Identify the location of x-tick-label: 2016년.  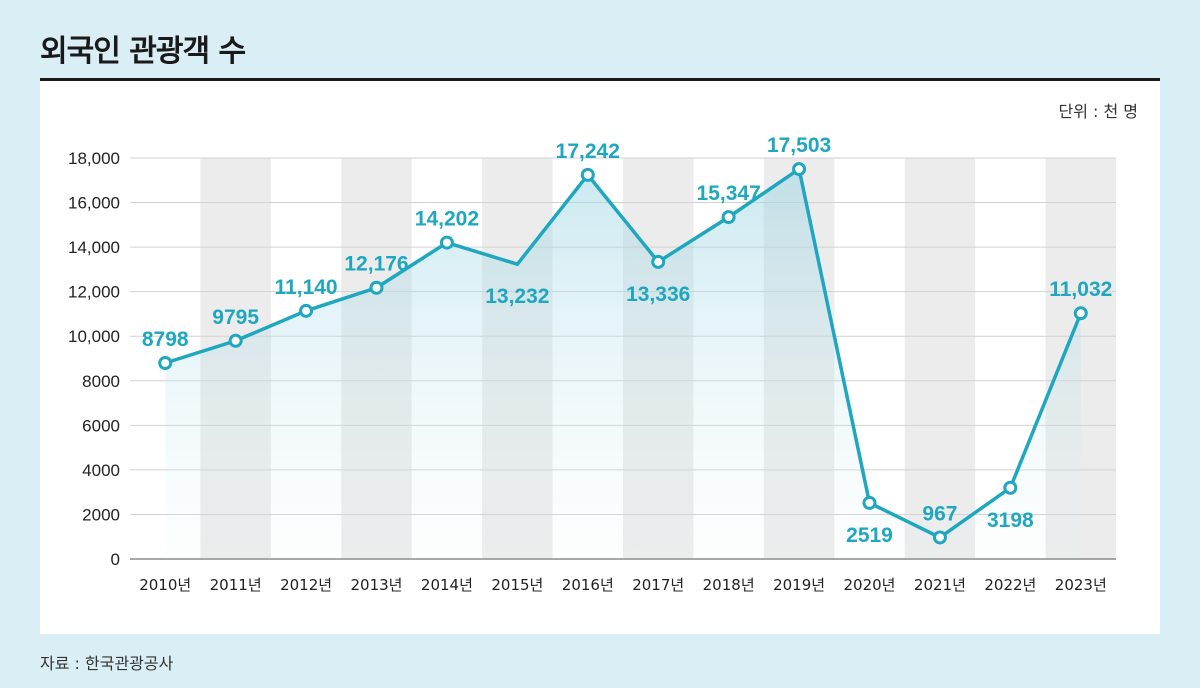
(588, 585).